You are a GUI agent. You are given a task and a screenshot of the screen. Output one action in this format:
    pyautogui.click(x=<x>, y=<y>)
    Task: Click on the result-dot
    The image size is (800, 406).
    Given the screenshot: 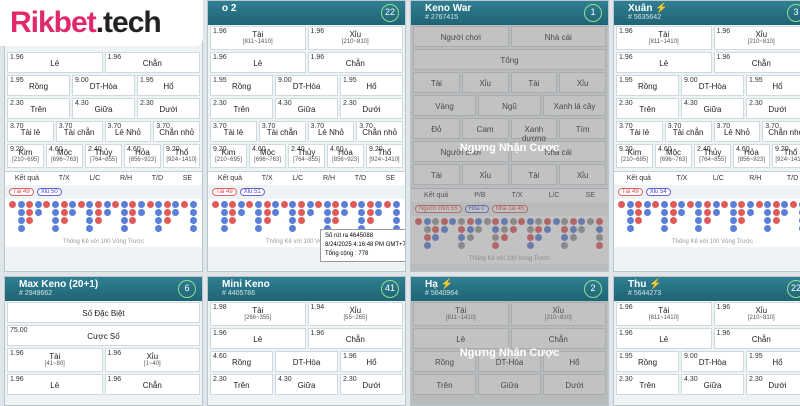 What is the action you would take?
    pyautogui.click(x=335, y=204)
    